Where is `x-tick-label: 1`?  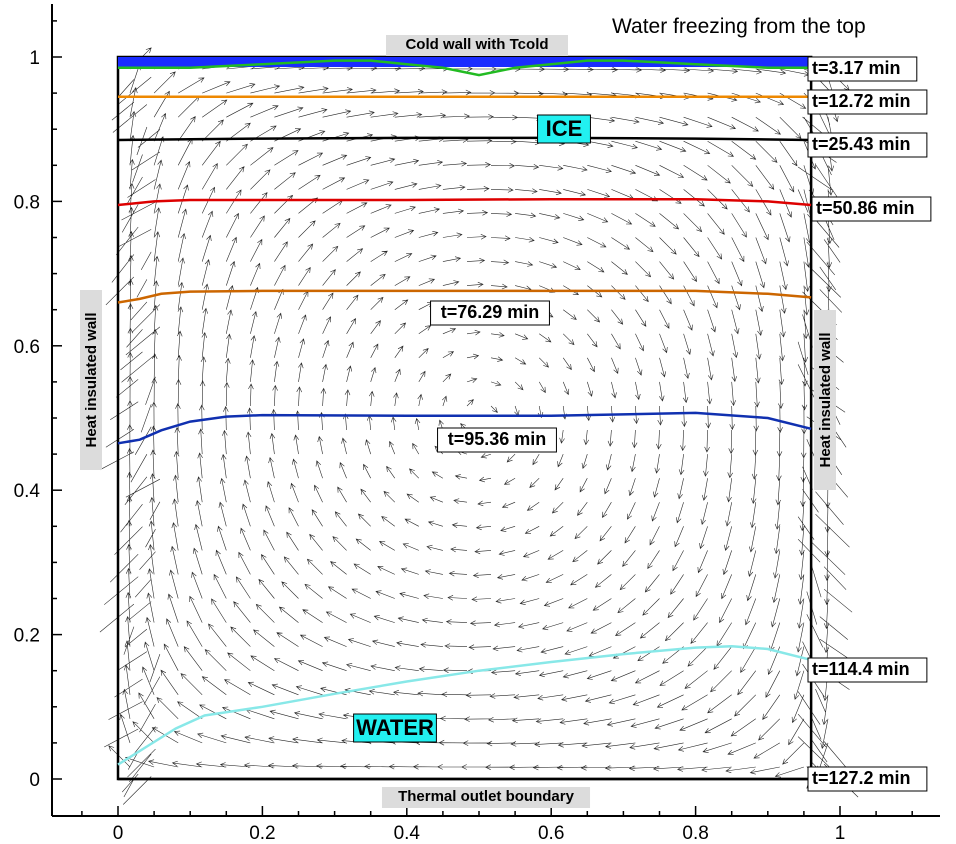
x-tick-label: 1 is located at coordinates (840, 833).